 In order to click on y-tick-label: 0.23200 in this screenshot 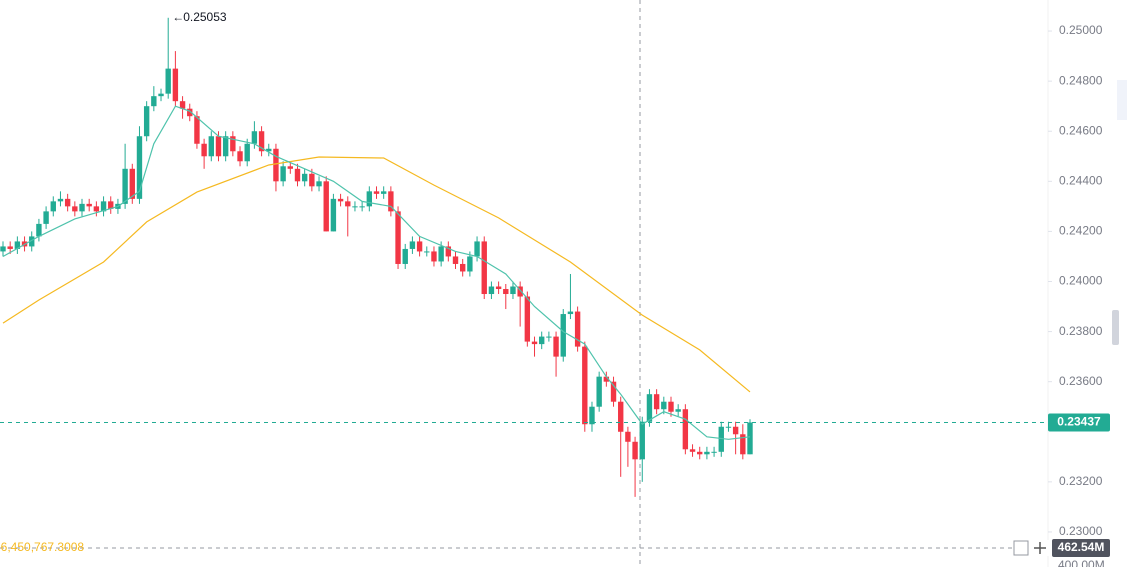, I will do `click(1081, 481)`.